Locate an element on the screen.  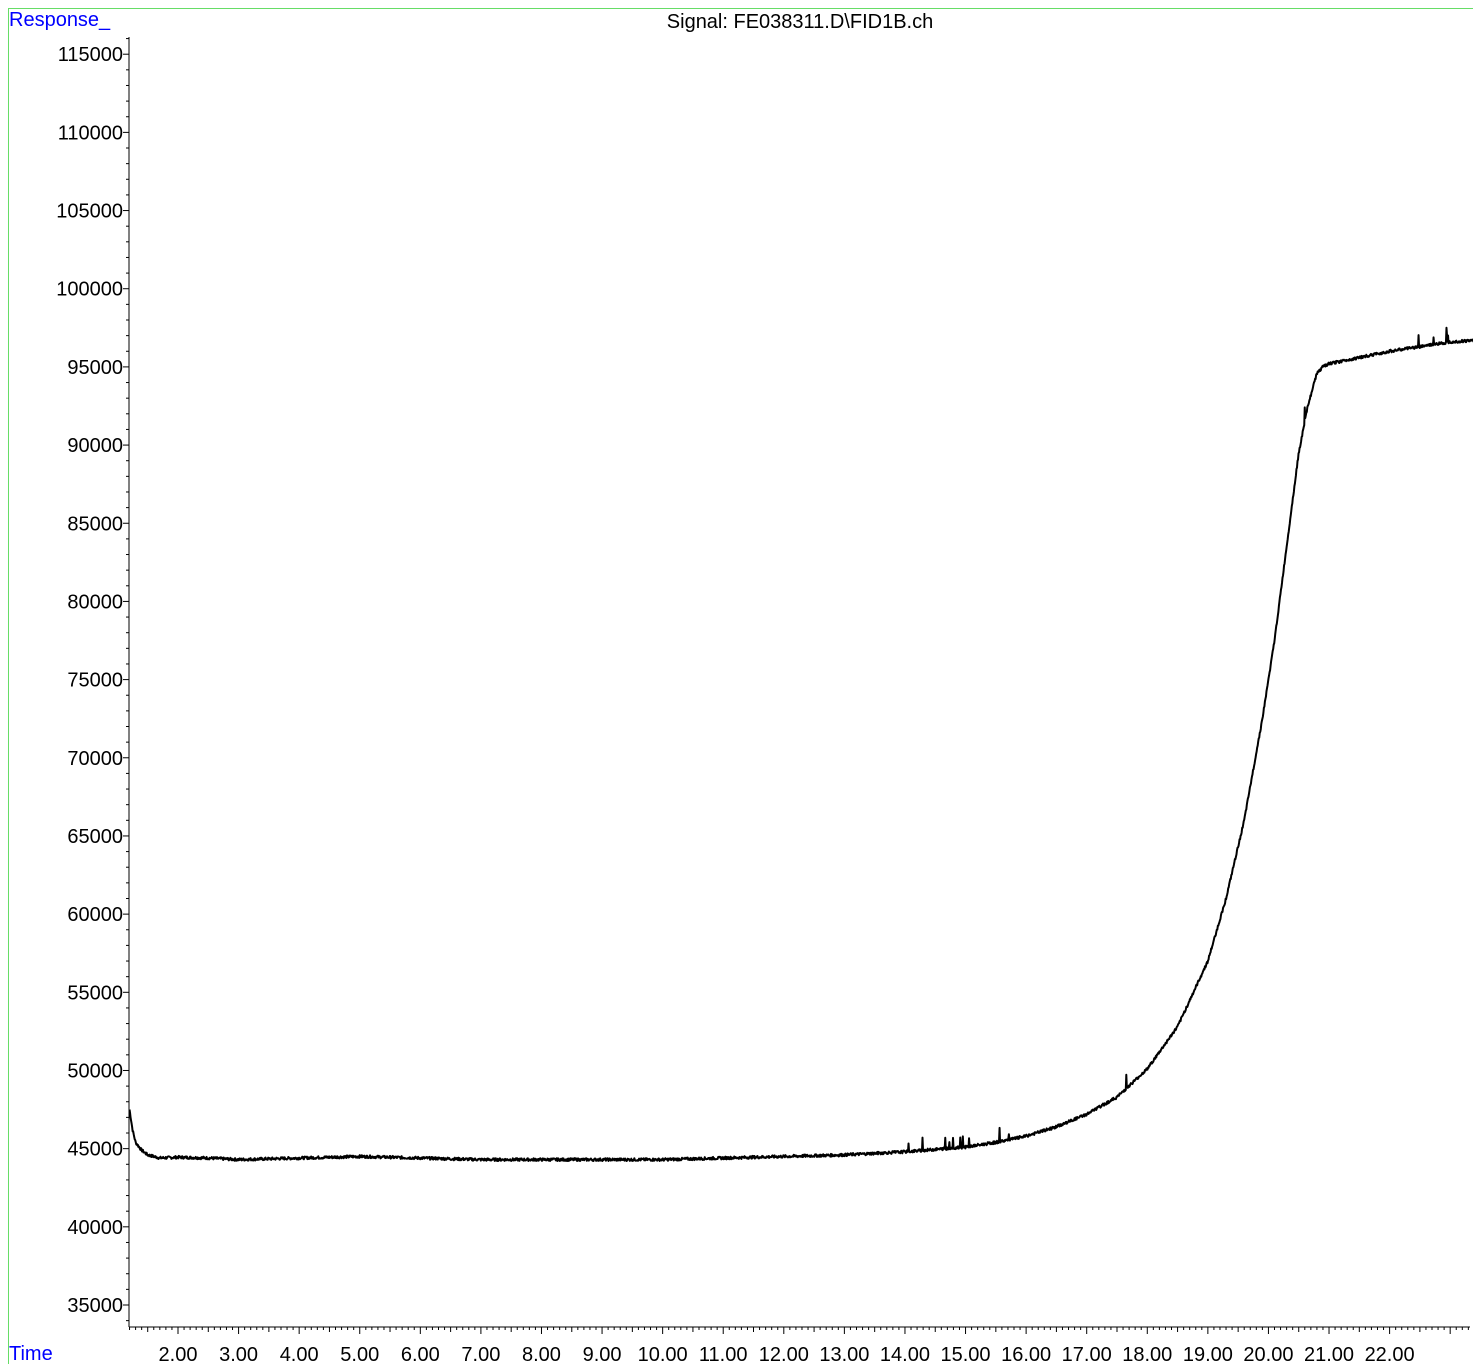
y-tick-label: 100000 is located at coordinates (89, 290).